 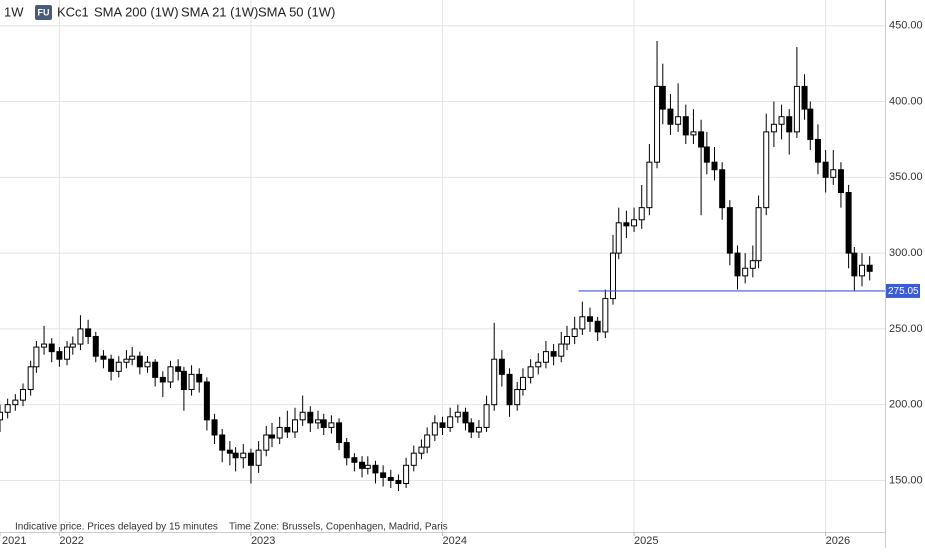 What do you see at coordinates (14, 11) in the screenshot?
I see `interval: 1W` at bounding box center [14, 11].